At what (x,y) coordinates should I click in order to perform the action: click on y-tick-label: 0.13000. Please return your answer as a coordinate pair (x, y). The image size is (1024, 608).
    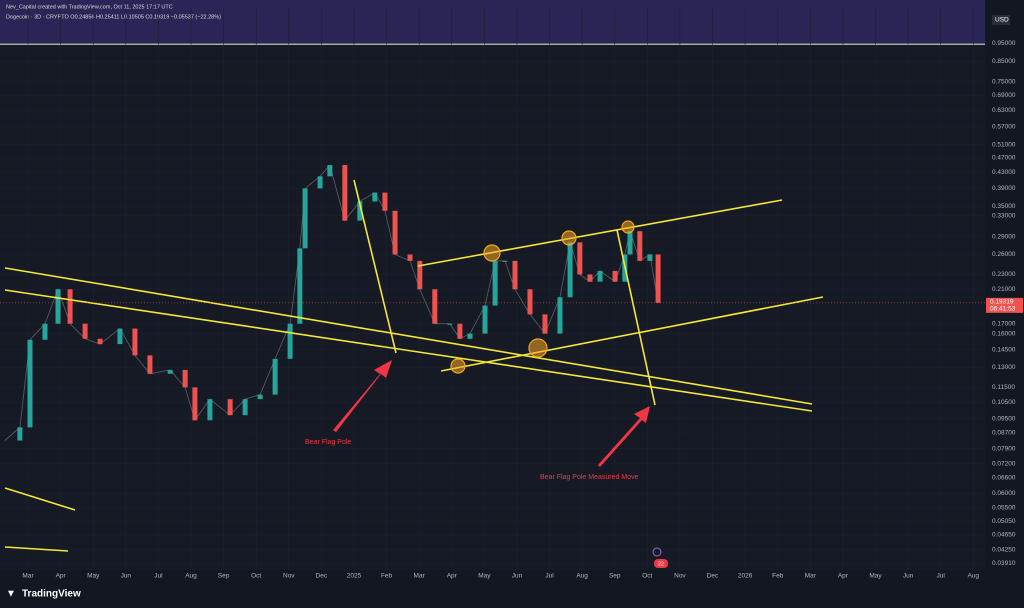
    Looking at the image, I should click on (1004, 367).